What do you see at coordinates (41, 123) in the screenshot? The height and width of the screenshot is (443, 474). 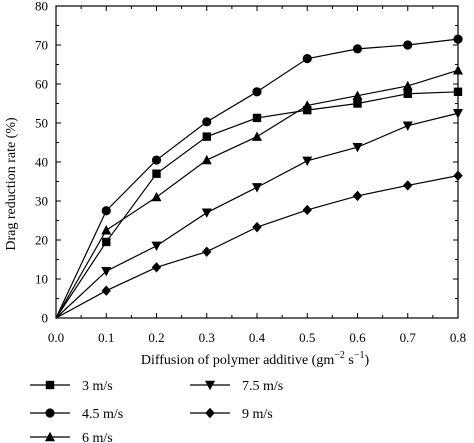 I see `y-tick-label: 50` at bounding box center [41, 123].